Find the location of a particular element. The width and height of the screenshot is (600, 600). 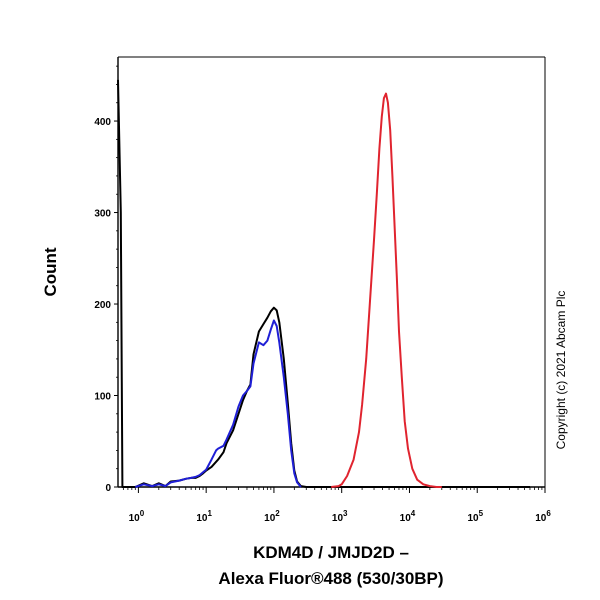

x-tick-label: 10⁰ is located at coordinates (137, 516).